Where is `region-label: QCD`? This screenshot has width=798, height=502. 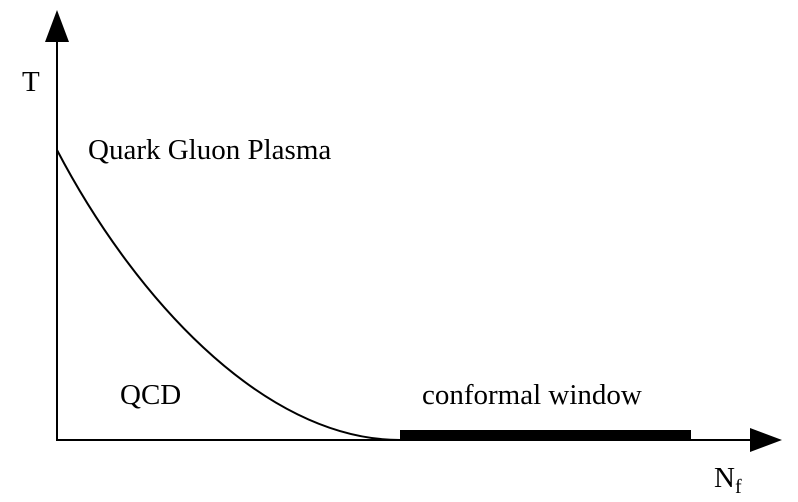
region-label: QCD is located at coordinates (150, 395).